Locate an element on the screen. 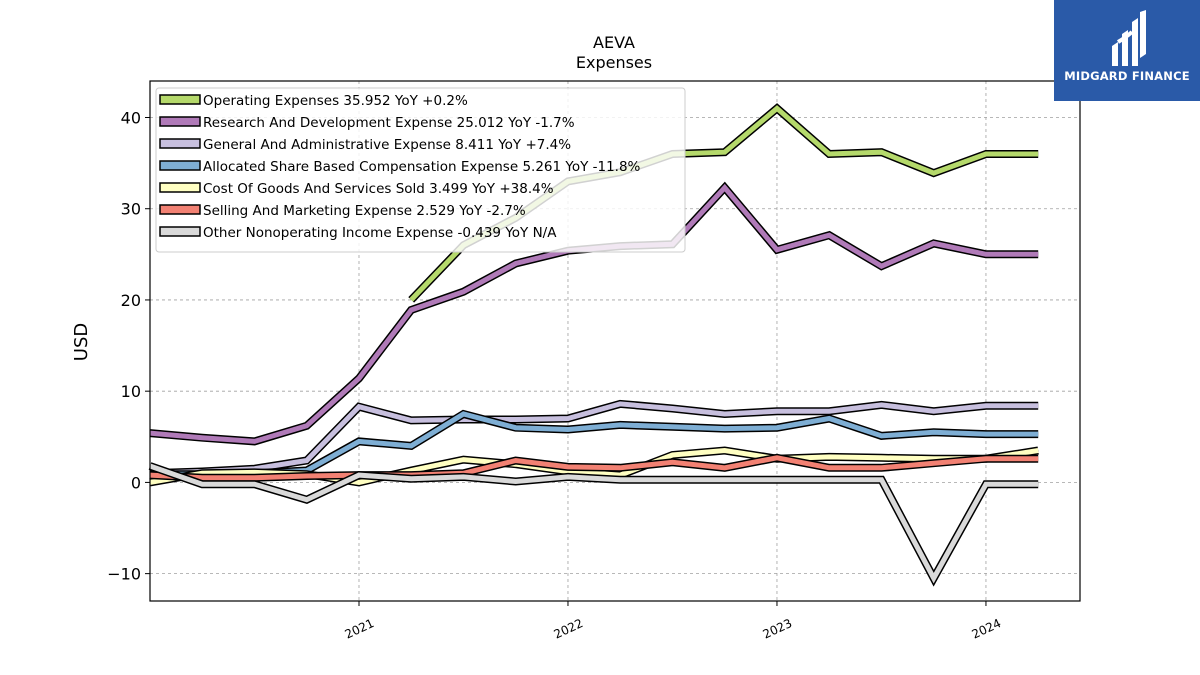 The width and height of the screenshot is (1200, 675). y-axis-ticks: −10 0 10 20 30 40 is located at coordinates (128, 346).